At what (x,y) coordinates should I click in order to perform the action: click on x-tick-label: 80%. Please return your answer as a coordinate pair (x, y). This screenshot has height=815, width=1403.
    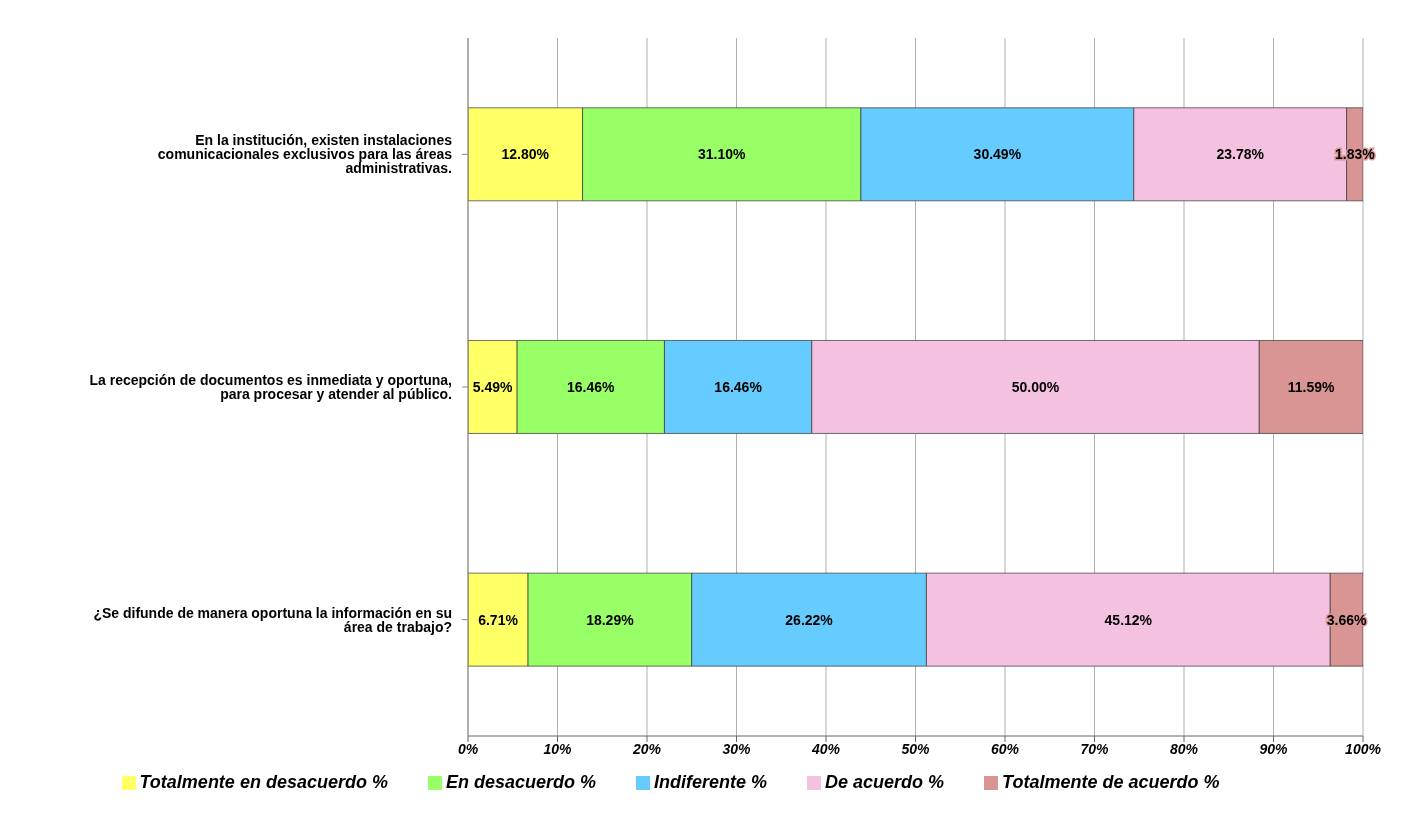
    Looking at the image, I should click on (1184, 748).